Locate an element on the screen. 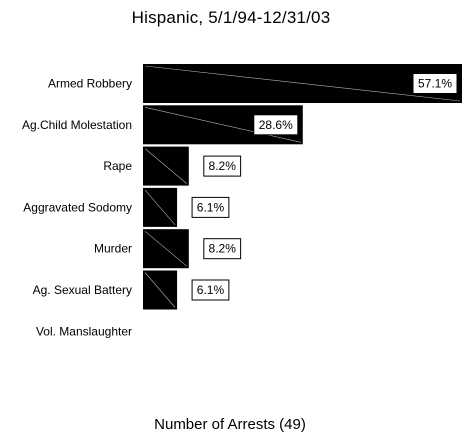 The height and width of the screenshot is (435, 462). data-label: 57.1% is located at coordinates (435, 84).